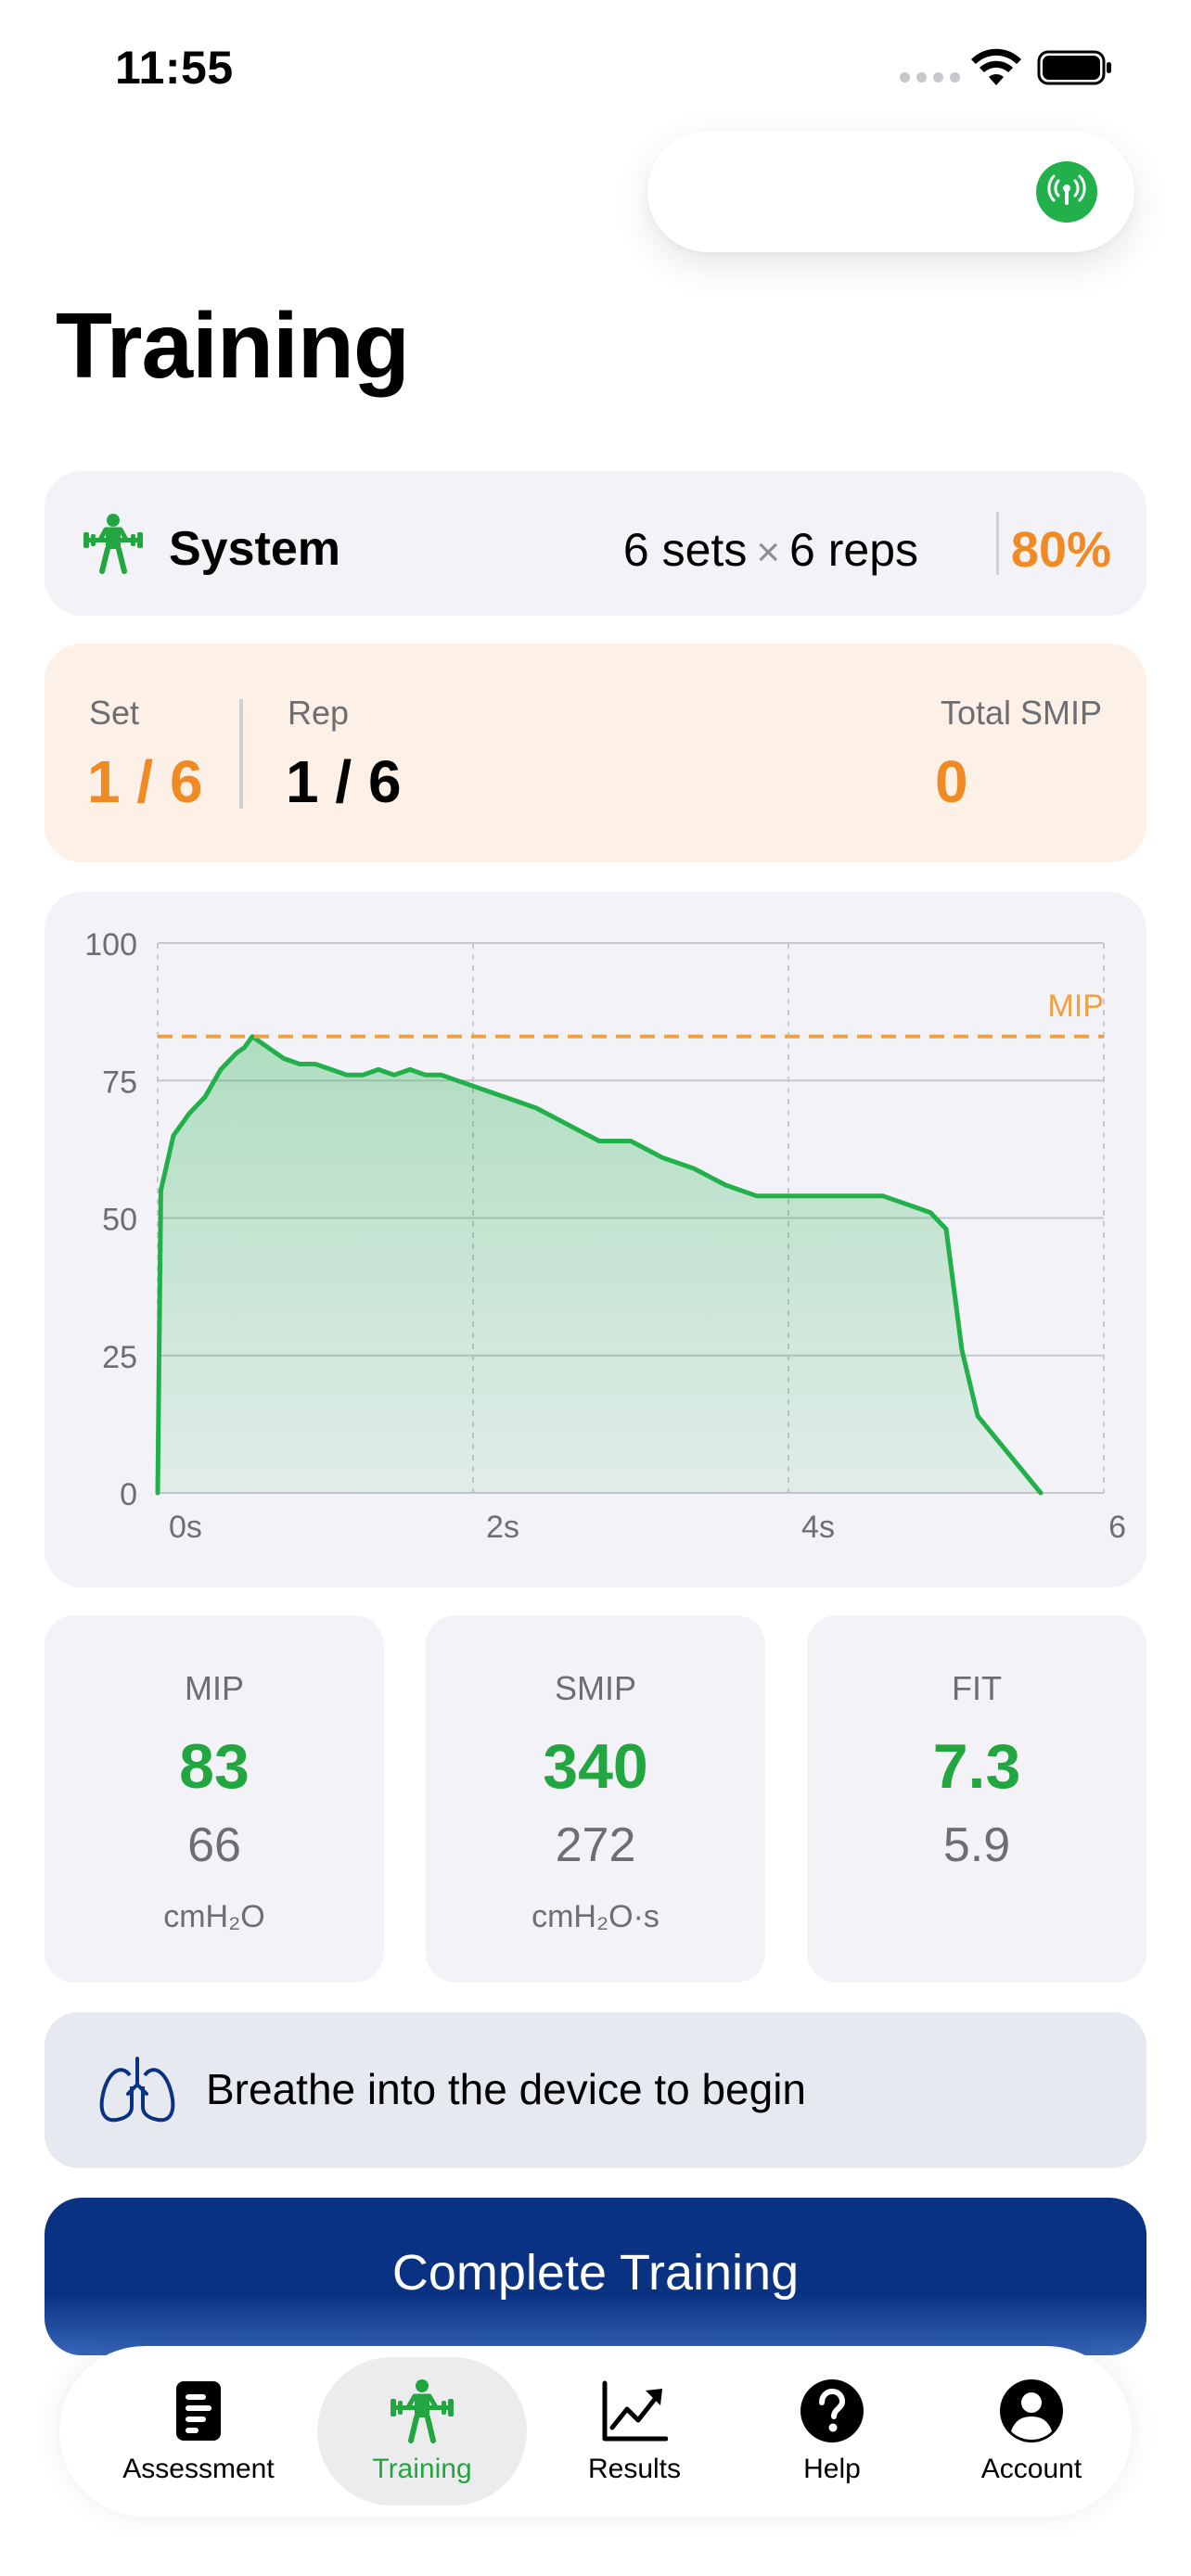  Describe the element at coordinates (214, 1845) in the screenshot. I see `stat-target: 66` at that location.